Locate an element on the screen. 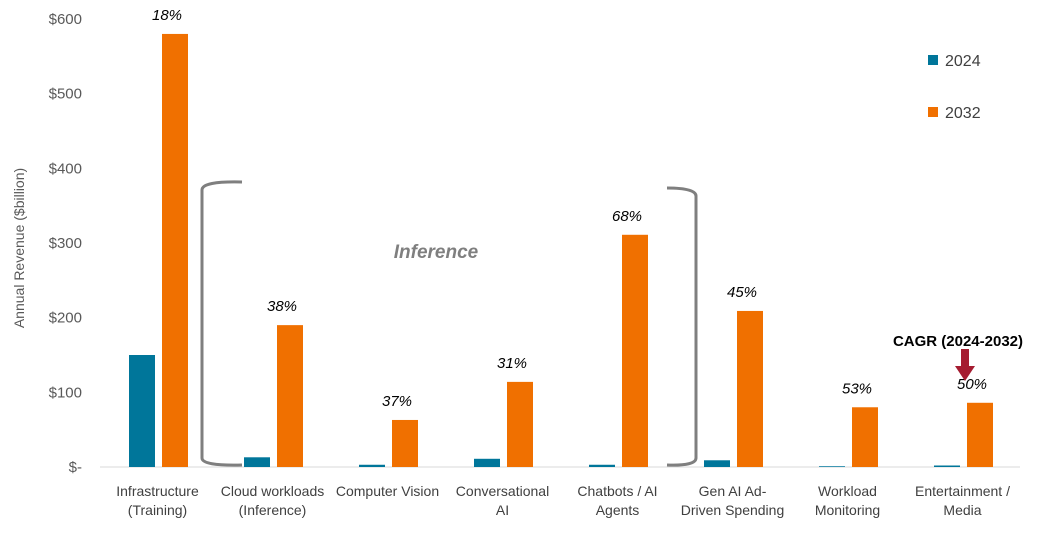  data-label: 38% is located at coordinates (282, 306).